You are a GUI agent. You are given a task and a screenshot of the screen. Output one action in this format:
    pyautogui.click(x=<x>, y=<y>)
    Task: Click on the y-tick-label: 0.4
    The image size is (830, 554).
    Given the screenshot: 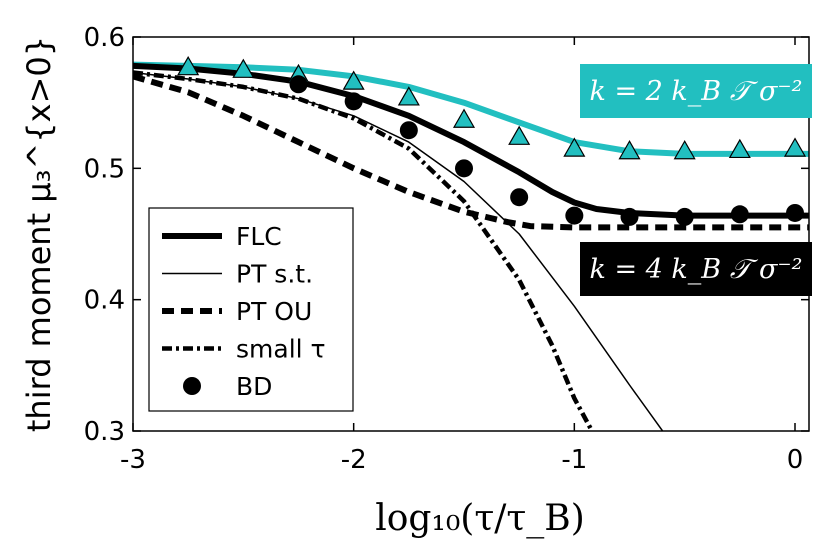 What is the action you would take?
    pyautogui.click(x=104, y=301)
    